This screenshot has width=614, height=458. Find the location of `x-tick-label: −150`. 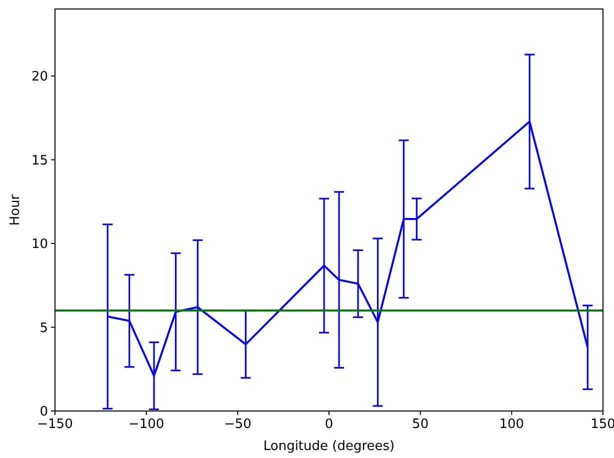

x-tick-label: −150 is located at coordinates (55, 424).